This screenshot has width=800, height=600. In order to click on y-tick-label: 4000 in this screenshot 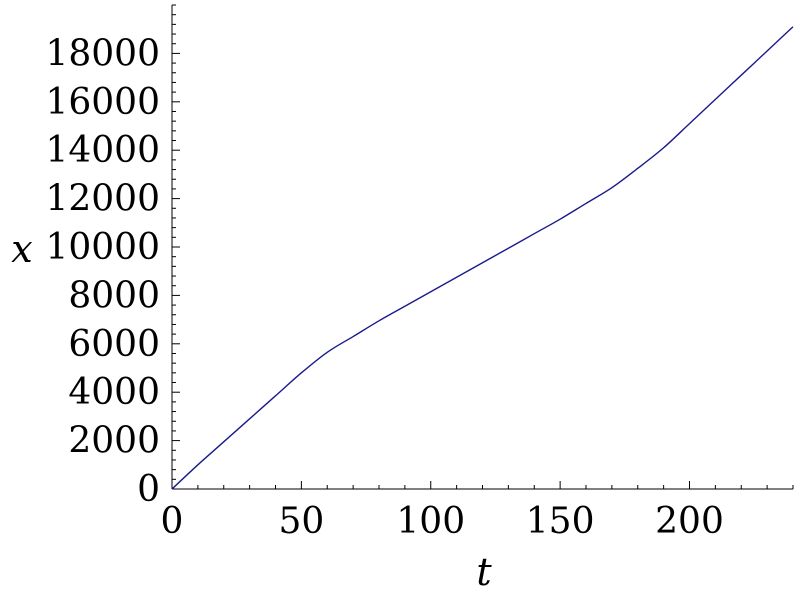, I will do `click(114, 392)`.